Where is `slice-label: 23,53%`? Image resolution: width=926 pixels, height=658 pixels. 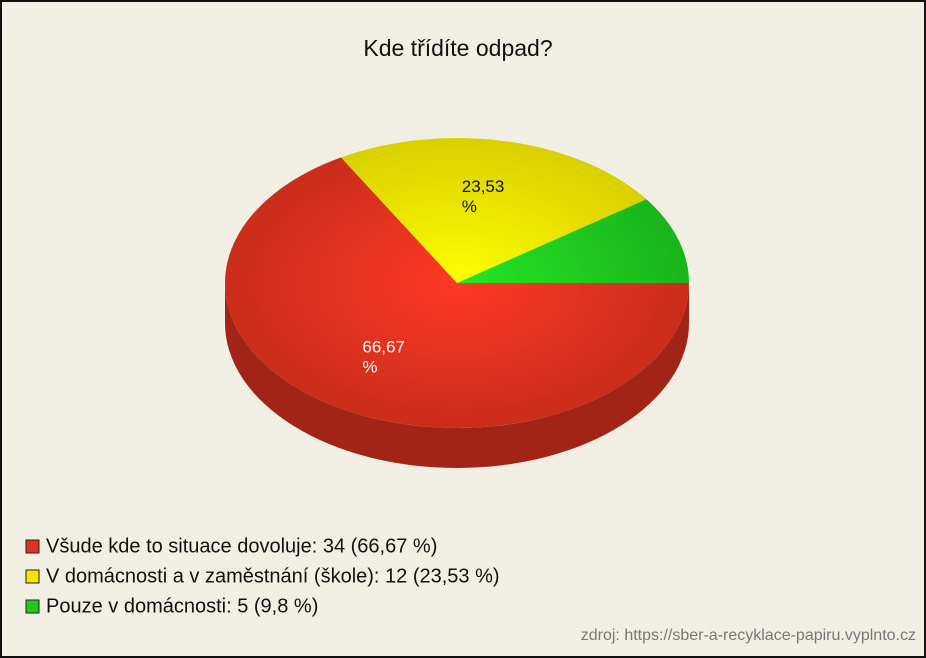
slice-label: 23,53% is located at coordinates (483, 197).